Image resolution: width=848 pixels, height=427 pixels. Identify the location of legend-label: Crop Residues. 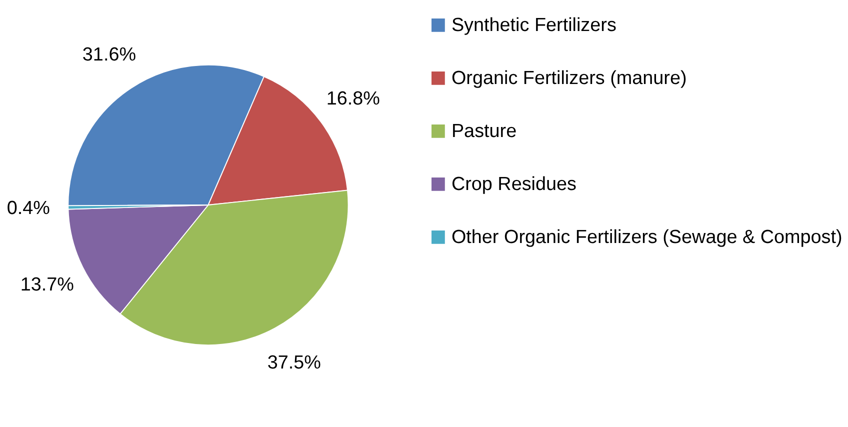
(514, 184).